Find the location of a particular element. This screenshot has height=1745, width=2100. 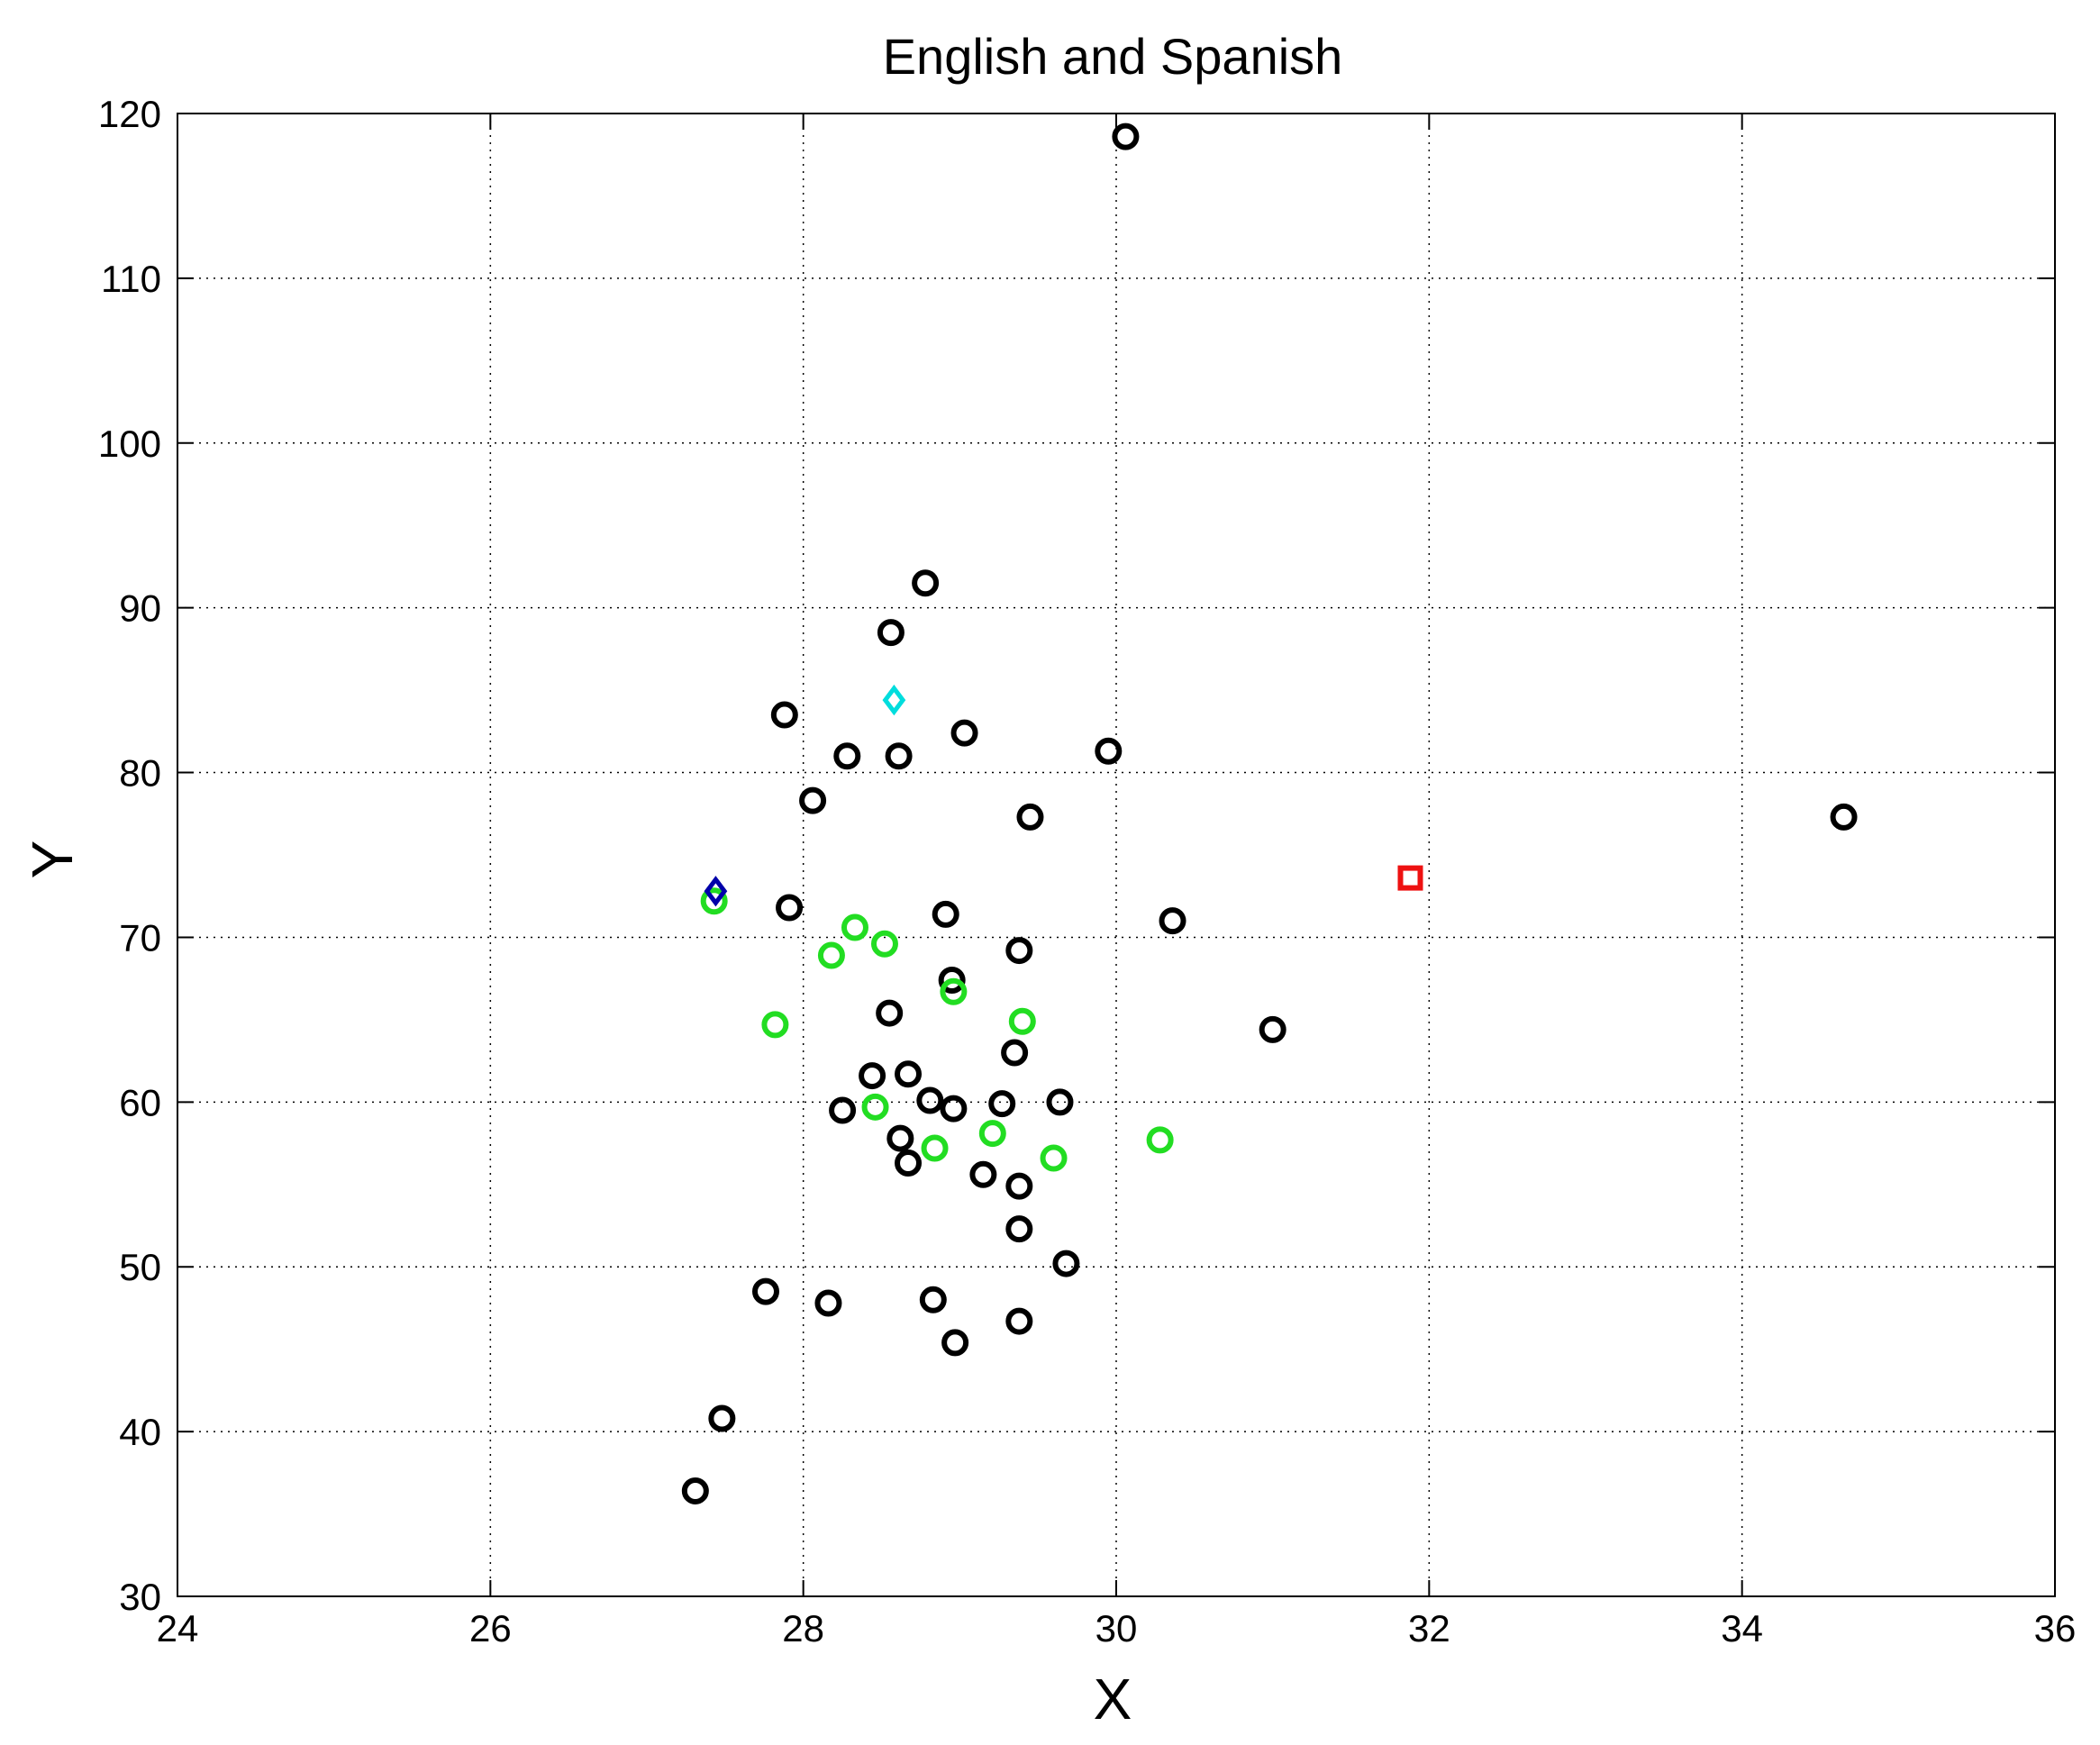

y-tick-label: 60 is located at coordinates (140, 1102).